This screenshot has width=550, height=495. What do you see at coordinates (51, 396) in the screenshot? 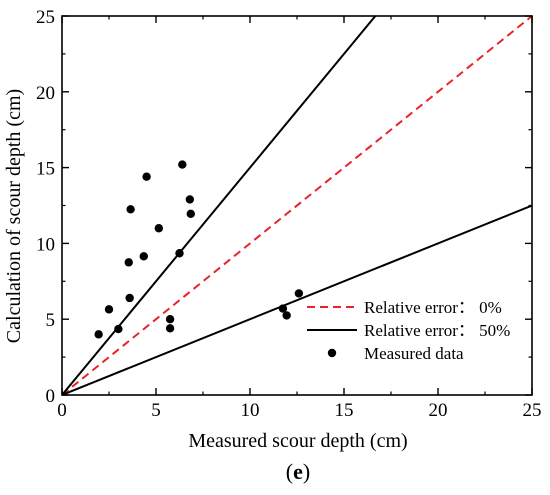
I see `y-tick-label: 0` at bounding box center [51, 396].